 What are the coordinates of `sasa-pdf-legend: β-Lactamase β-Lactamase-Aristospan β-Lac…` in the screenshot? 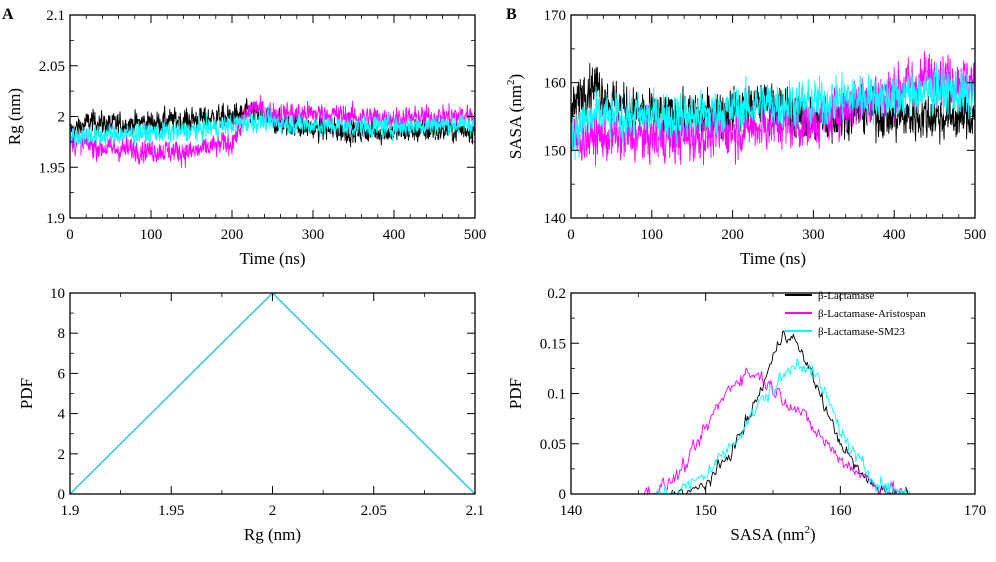 It's located at (855, 314).